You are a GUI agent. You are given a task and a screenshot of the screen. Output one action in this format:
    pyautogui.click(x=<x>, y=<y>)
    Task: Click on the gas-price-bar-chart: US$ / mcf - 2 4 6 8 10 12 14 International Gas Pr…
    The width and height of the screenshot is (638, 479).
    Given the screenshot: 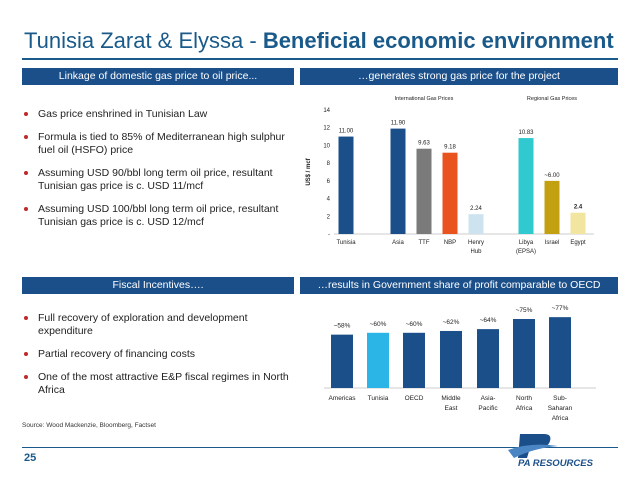 What is the action you would take?
    pyautogui.click(x=450, y=175)
    